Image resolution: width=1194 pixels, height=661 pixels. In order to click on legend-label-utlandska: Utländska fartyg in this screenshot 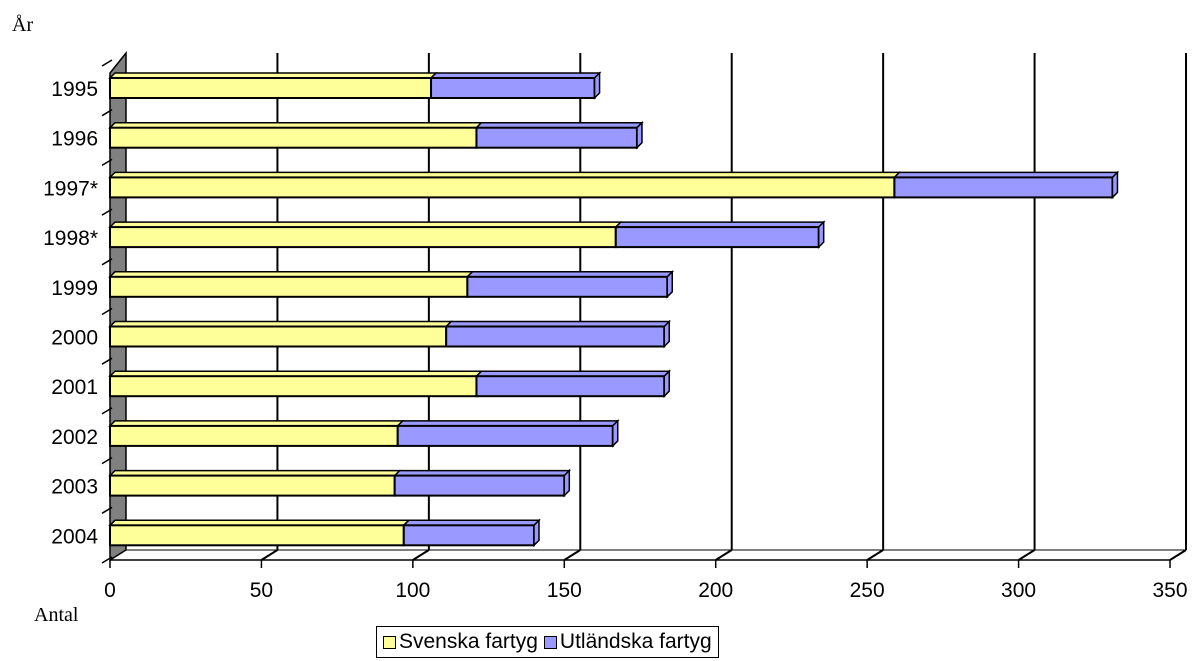, I will do `click(635, 641)`.